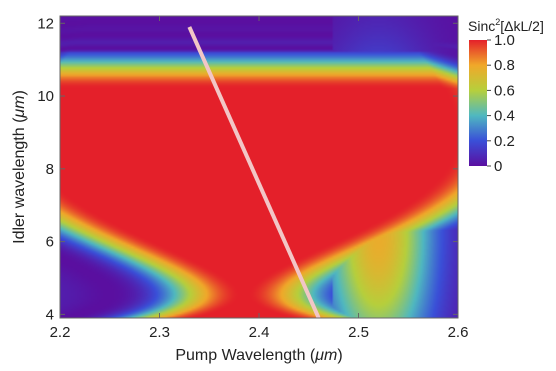 The height and width of the screenshot is (371, 556). Describe the element at coordinates (504, 141) in the screenshot. I see `colorbar-tick-label: 0.2` at that location.